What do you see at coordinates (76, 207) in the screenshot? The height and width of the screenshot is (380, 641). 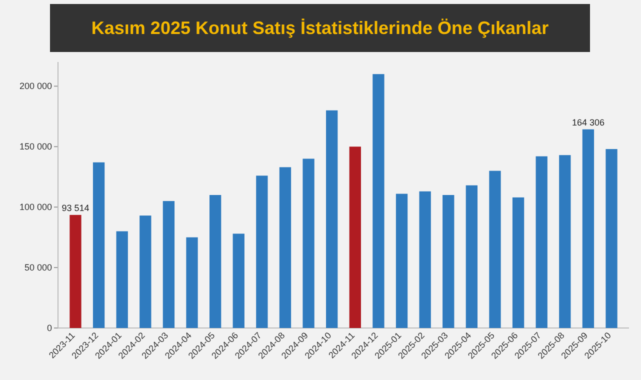 I see `data-label: 93 514` at bounding box center [76, 207].